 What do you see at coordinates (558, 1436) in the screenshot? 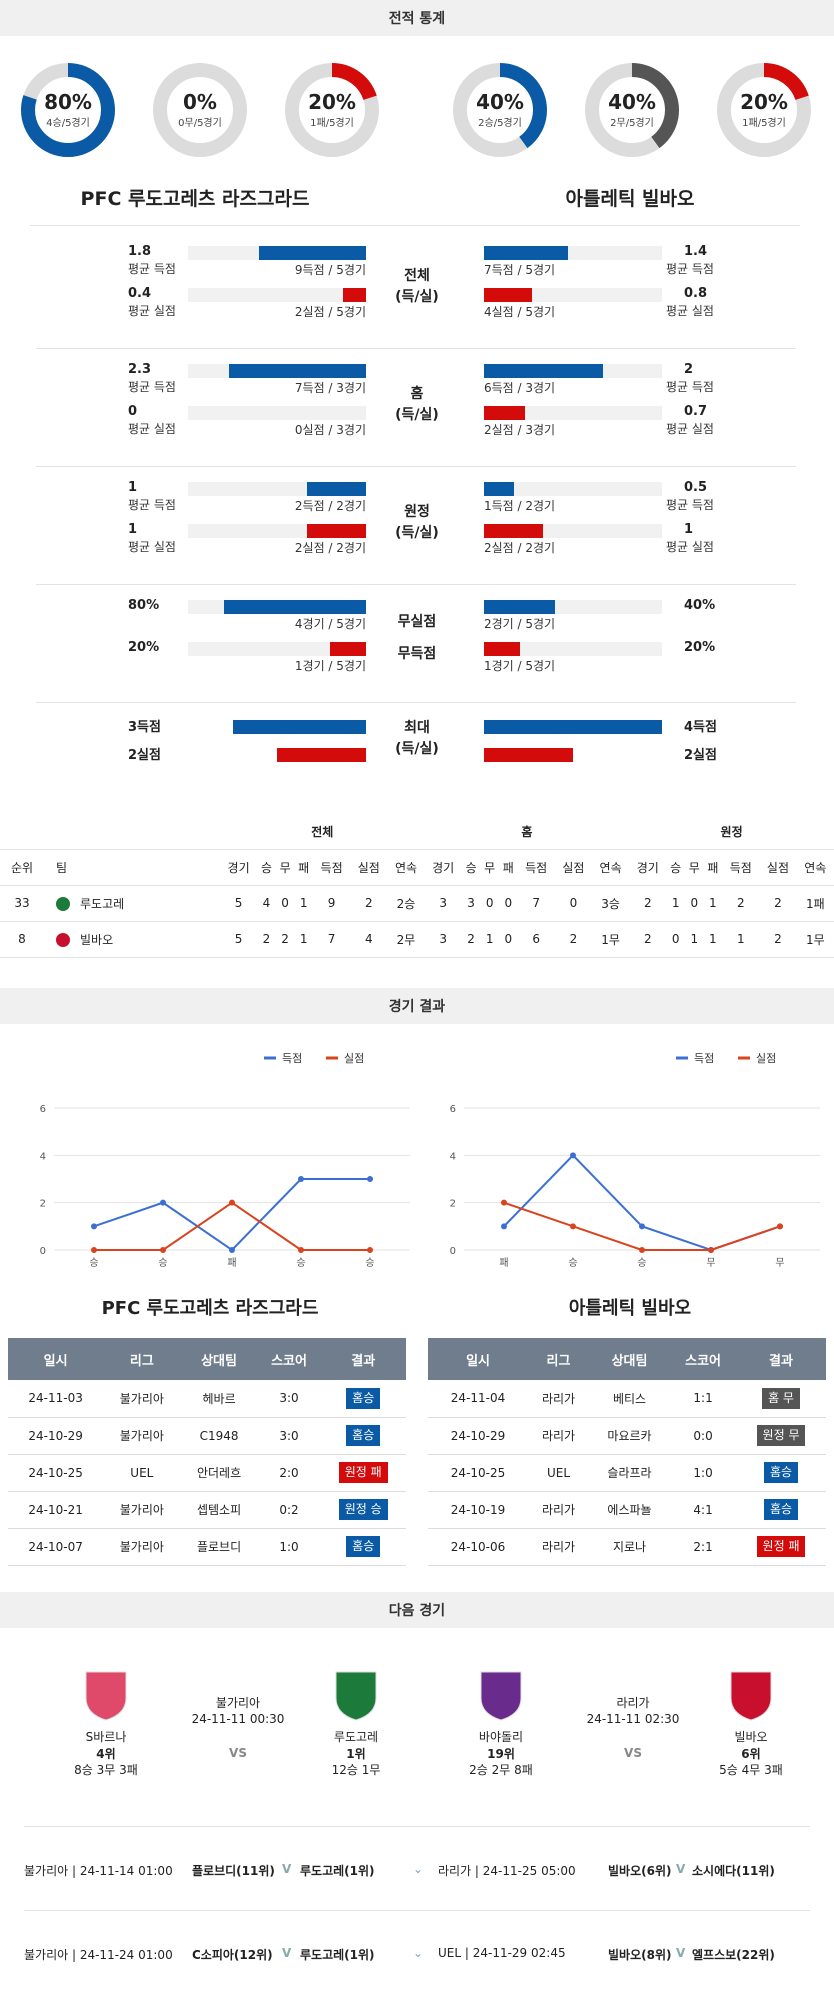
I see `league-cell: 라리가` at bounding box center [558, 1436].